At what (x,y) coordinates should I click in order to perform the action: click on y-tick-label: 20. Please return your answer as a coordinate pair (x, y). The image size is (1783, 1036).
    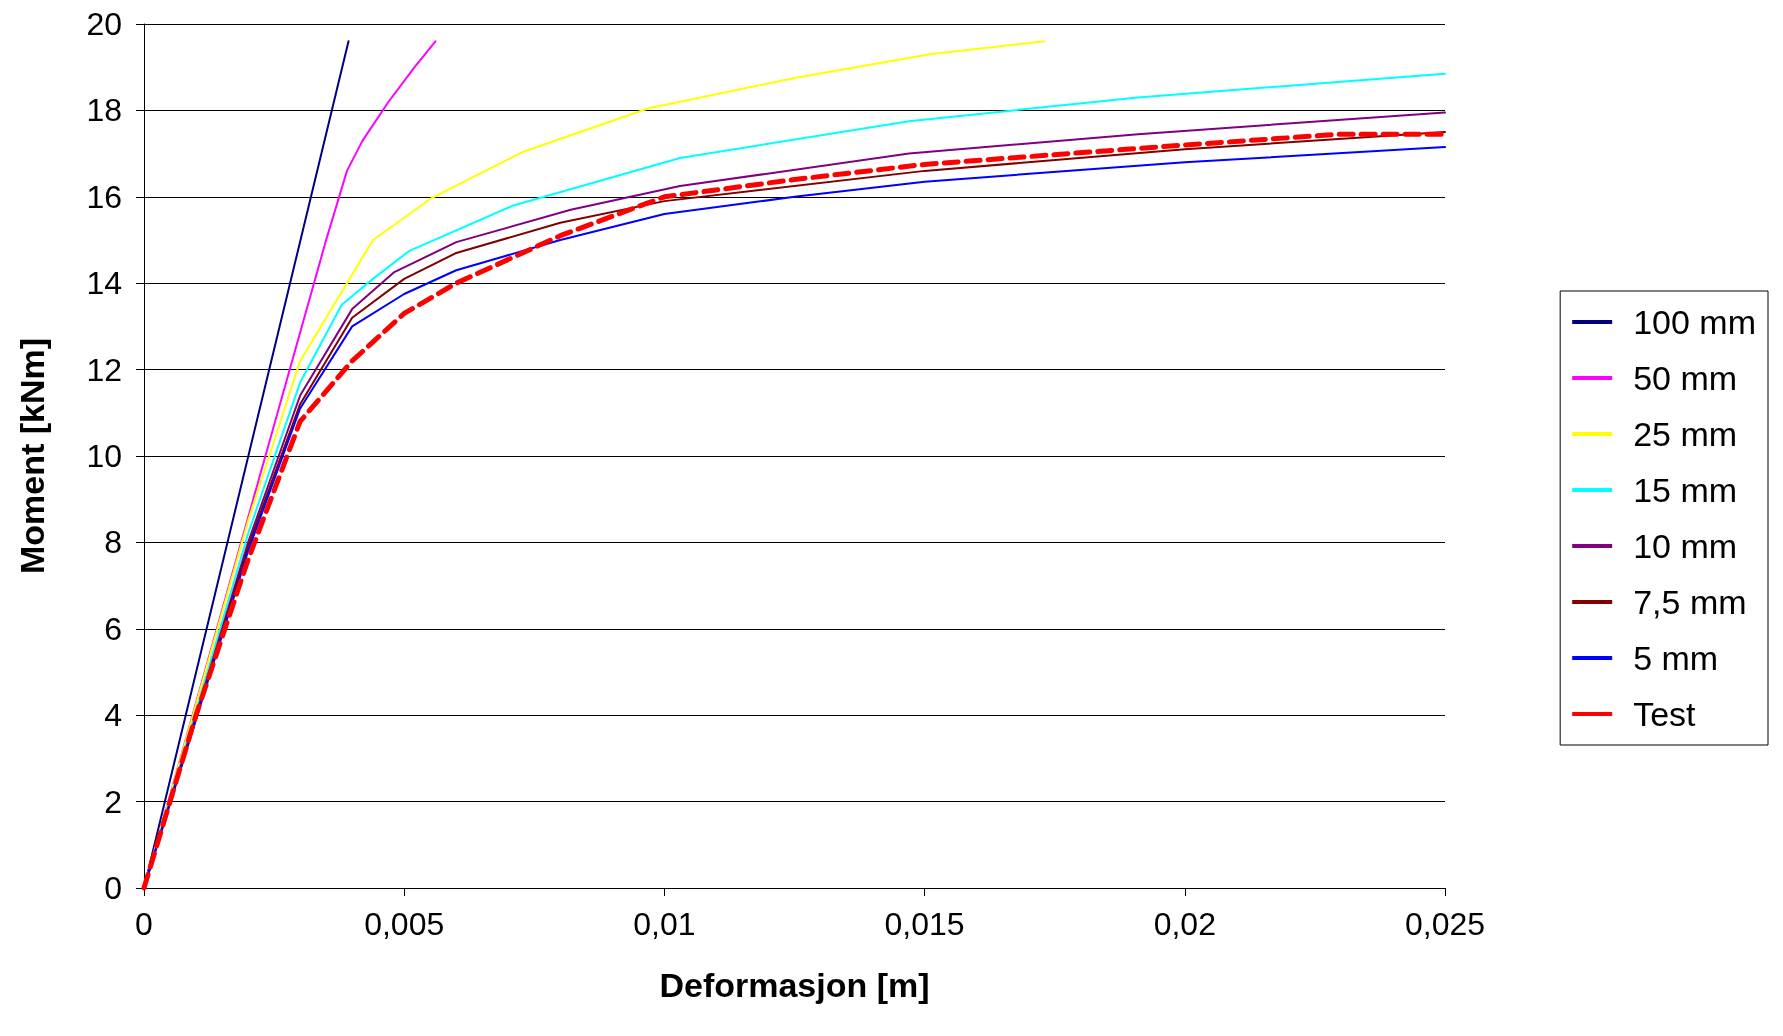
    Looking at the image, I should click on (104, 24).